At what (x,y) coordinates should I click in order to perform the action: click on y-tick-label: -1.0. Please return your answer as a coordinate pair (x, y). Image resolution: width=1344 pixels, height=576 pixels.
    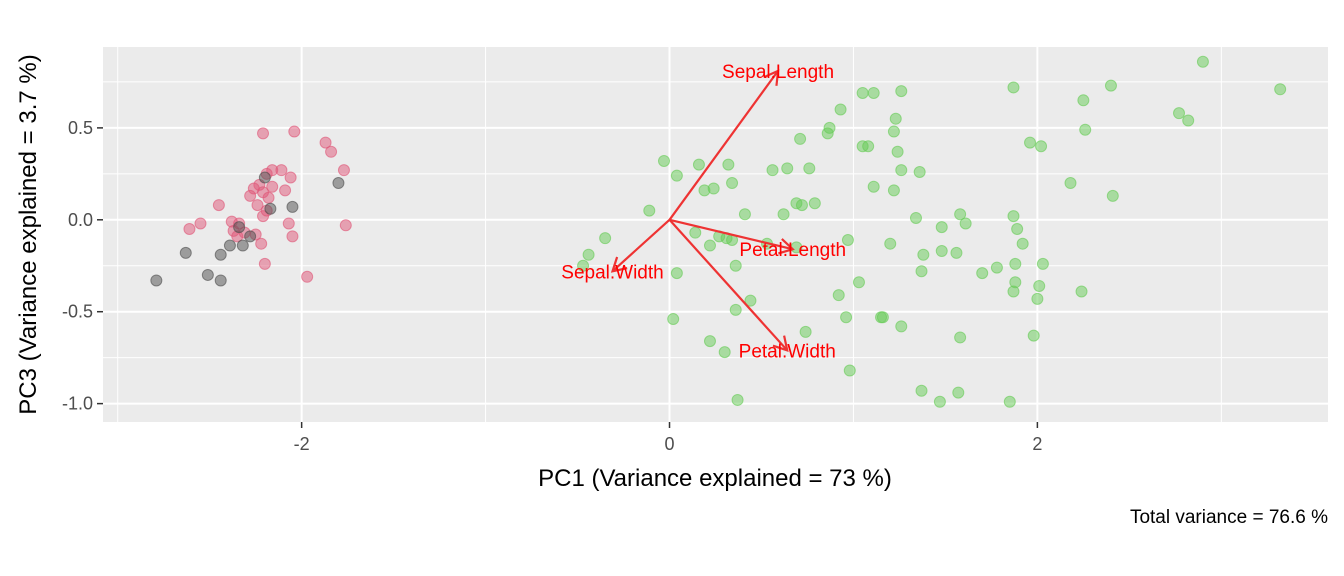
    Looking at the image, I should click on (77, 404).